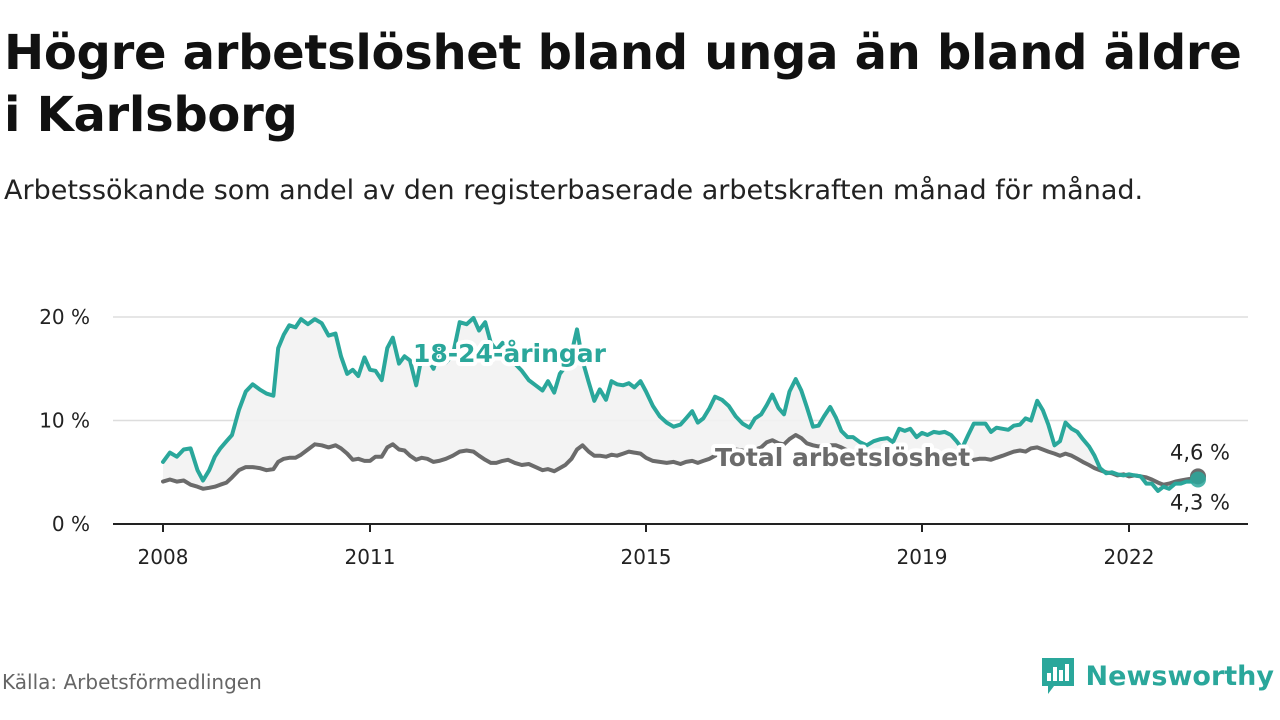  Describe the element at coordinates (922, 557) in the screenshot. I see `x-tick-label: 2019` at that location.